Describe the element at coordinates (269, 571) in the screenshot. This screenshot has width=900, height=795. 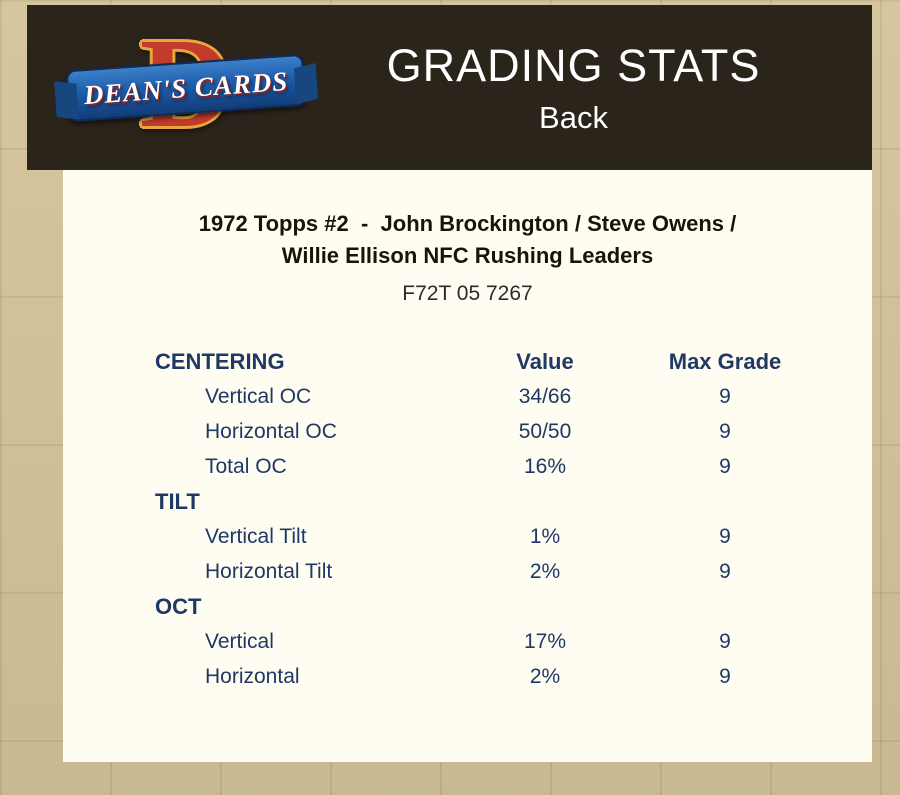
I see `stat-label: Horizontal Tilt` at that location.